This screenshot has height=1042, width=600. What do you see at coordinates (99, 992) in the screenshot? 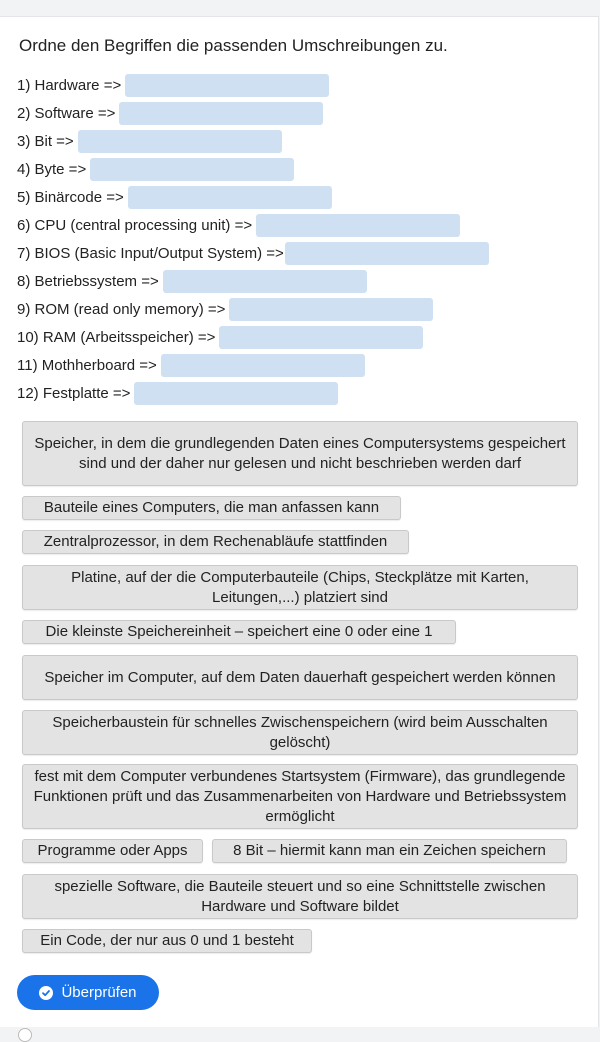
I see `check-button-label: Überprüfen` at bounding box center [99, 992].